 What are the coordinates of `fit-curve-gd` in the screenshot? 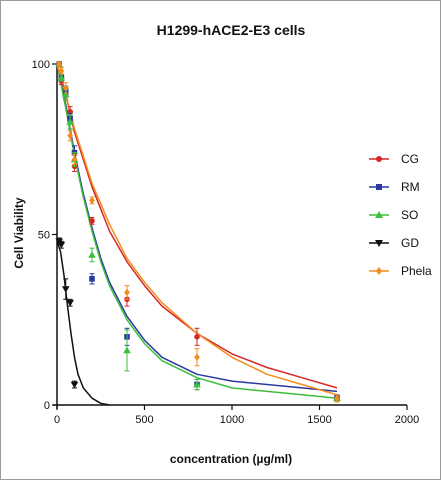 It's located at (83, 323).